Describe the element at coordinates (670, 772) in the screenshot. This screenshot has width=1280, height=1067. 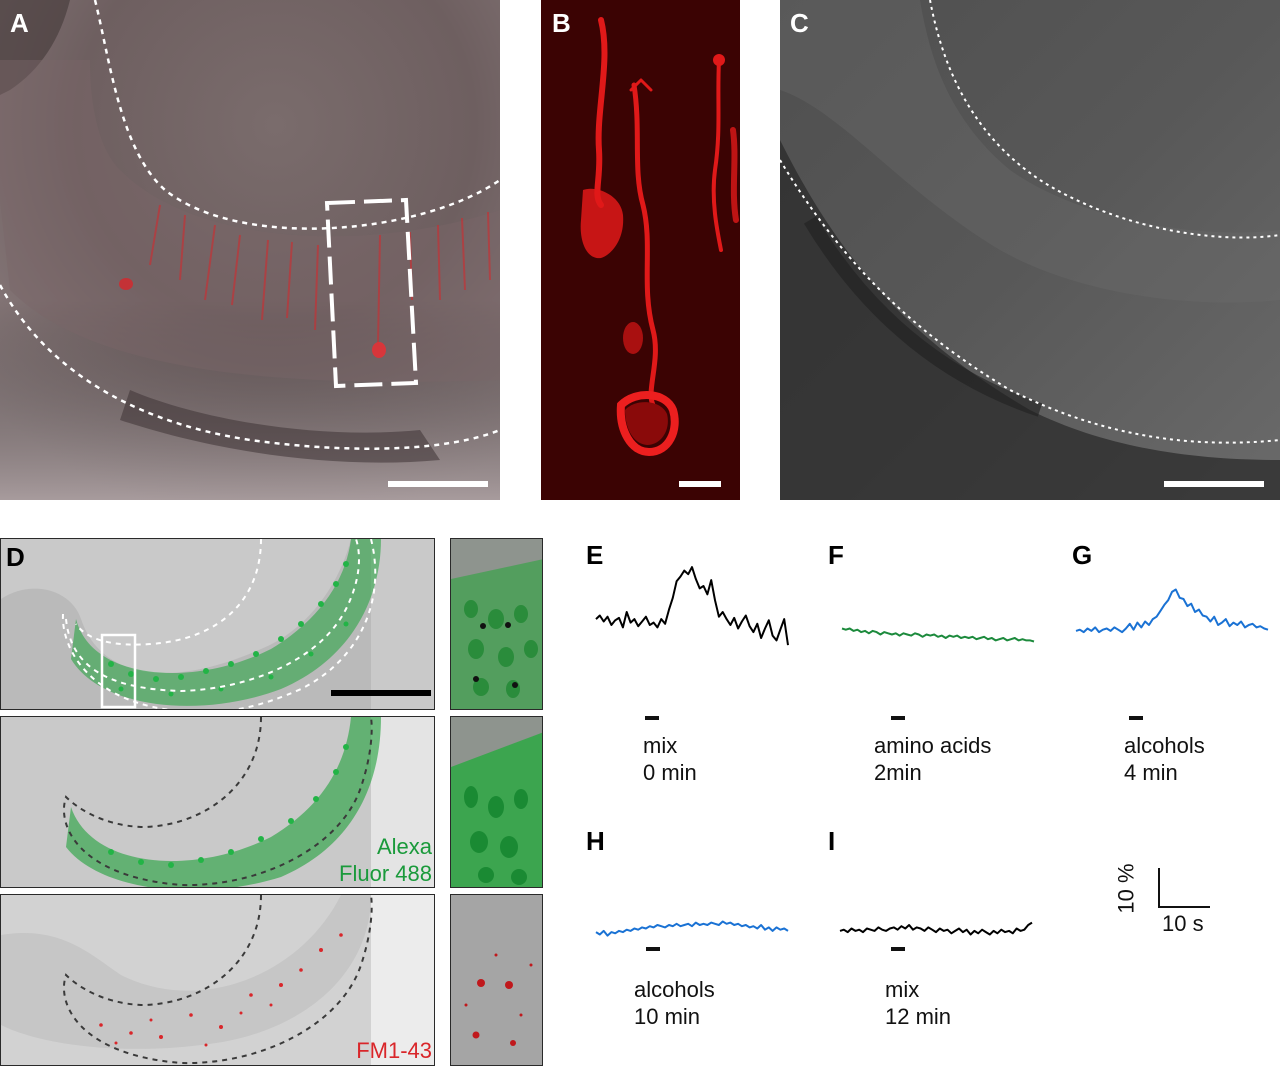
I see `trace-e-time: 0 min` at that location.